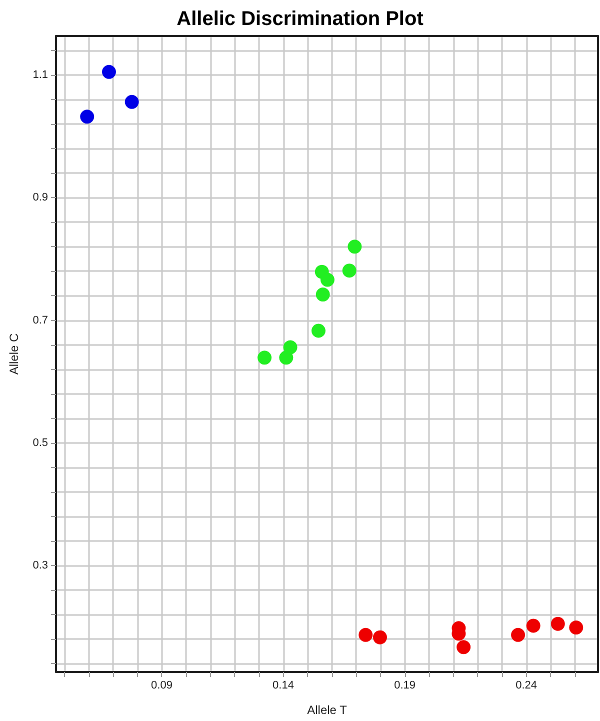  Describe the element at coordinates (527, 686) in the screenshot. I see `x-tick-label: 0.24` at that location.